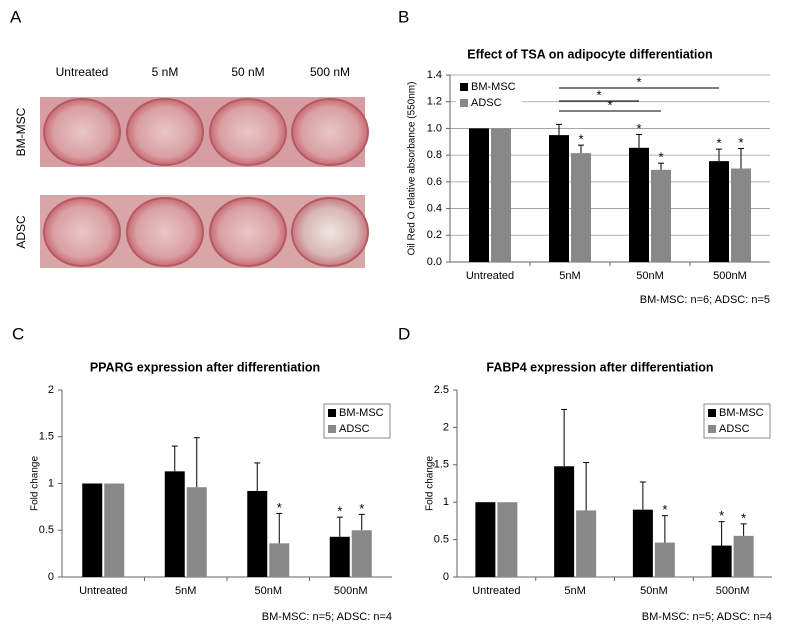 This screenshot has height=633, width=800. Describe the element at coordinates (599, 367) in the screenshot. I see `chart-title: FABP4 expression after differentiation` at that location.